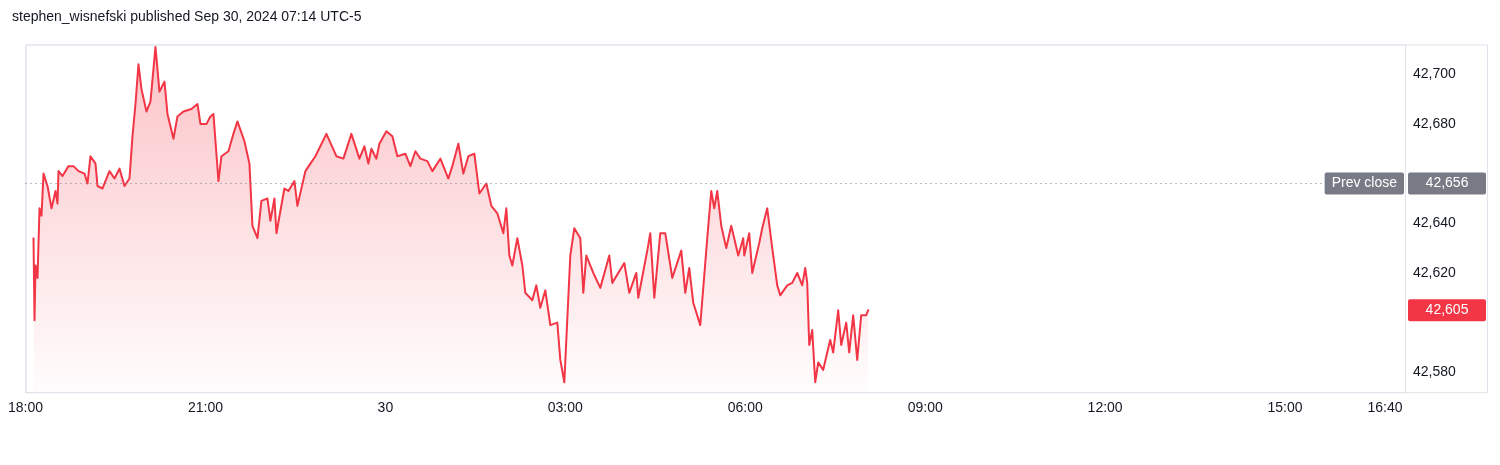 This screenshot has width=1500, height=465. What do you see at coordinates (1447, 182) in the screenshot?
I see `text: 42,656` at bounding box center [1447, 182].